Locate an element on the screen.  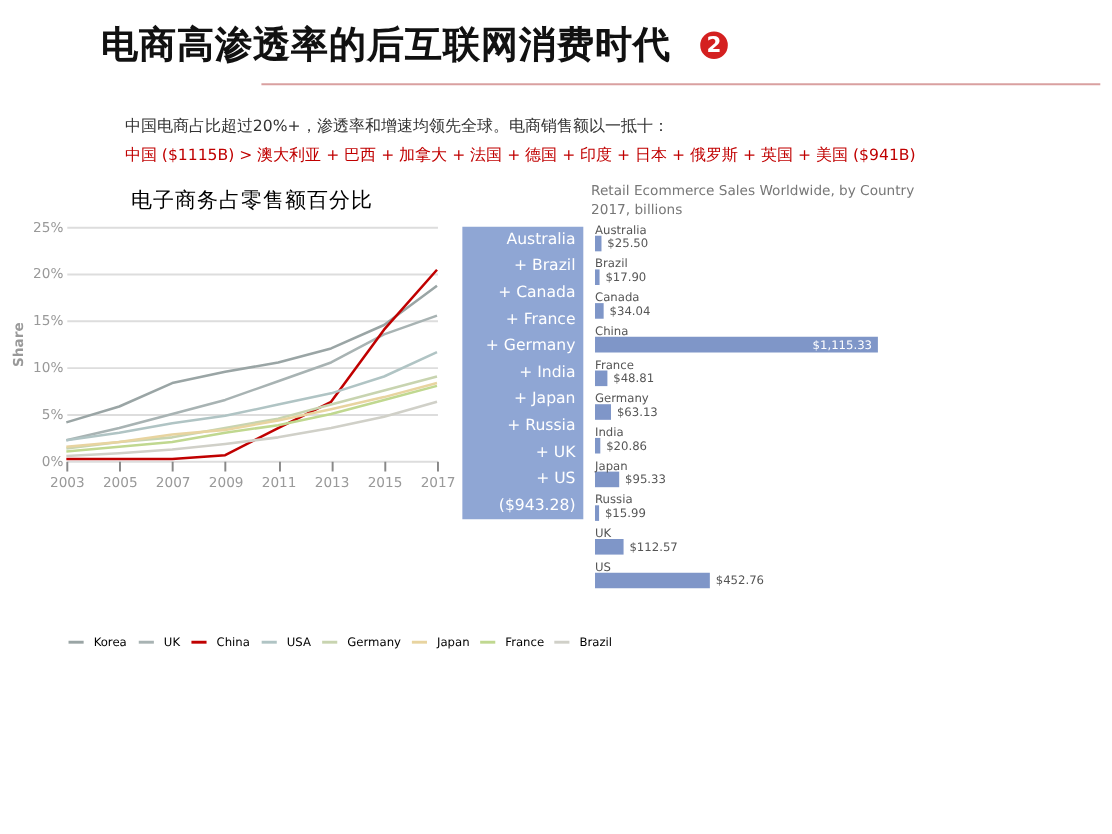
text: Australia is located at coordinates (541, 238).